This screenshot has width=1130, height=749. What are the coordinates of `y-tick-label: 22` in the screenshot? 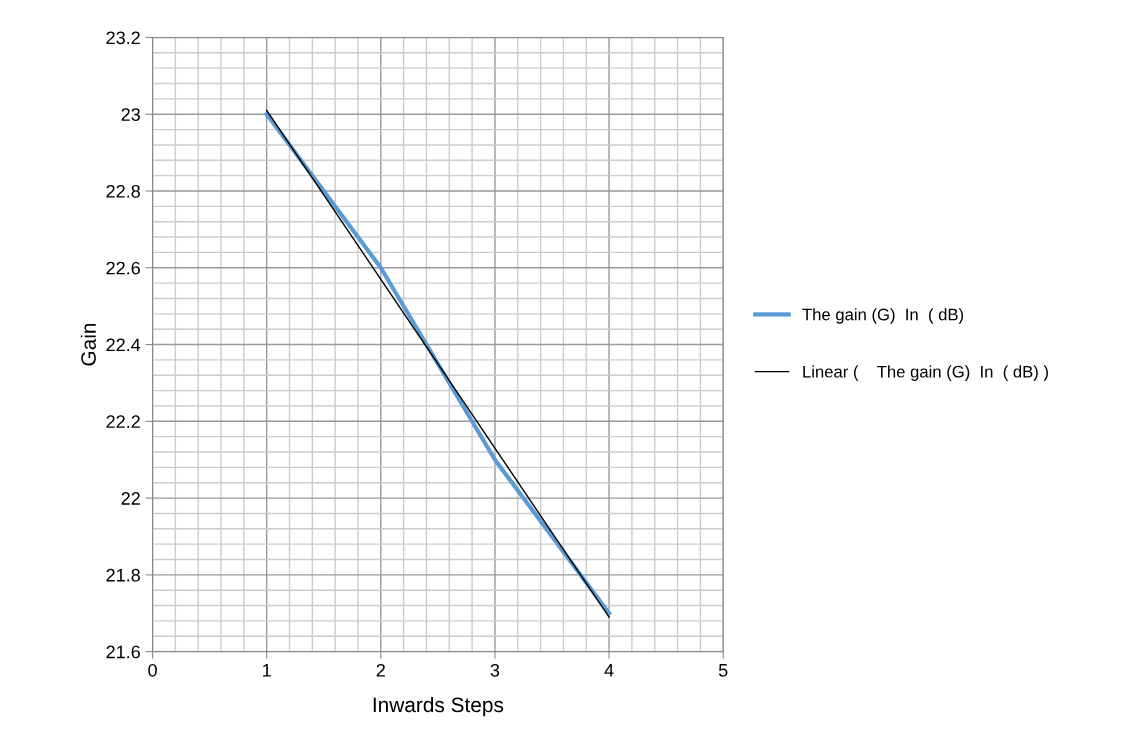 It's located at (130, 498).